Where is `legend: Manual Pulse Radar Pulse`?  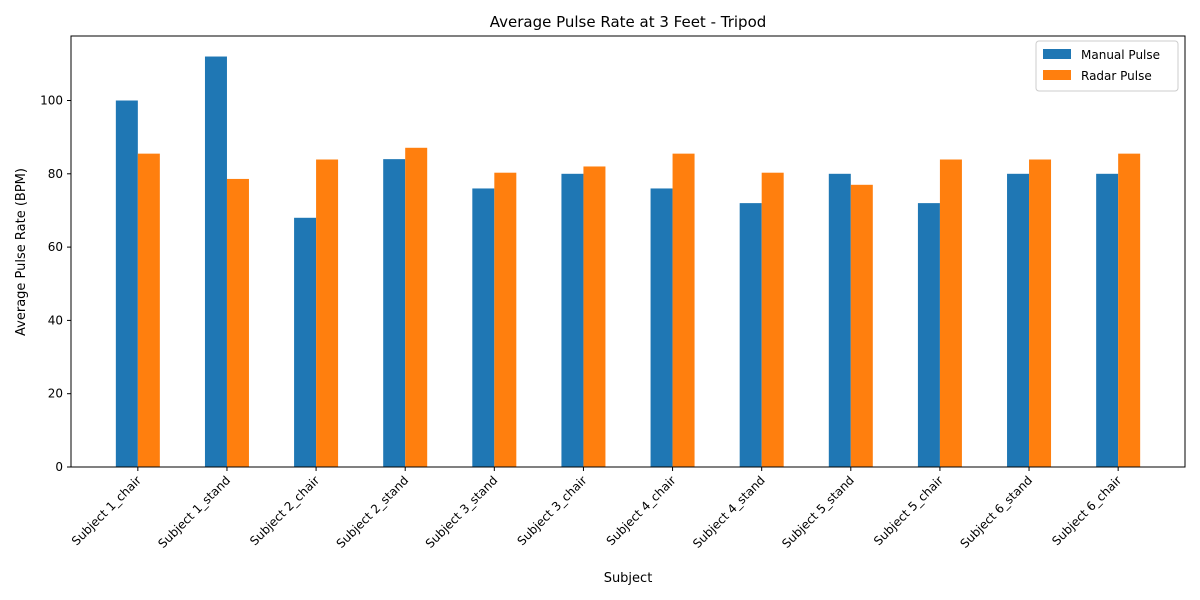
legend: Manual Pulse Radar Pulse is located at coordinates (1107, 66).